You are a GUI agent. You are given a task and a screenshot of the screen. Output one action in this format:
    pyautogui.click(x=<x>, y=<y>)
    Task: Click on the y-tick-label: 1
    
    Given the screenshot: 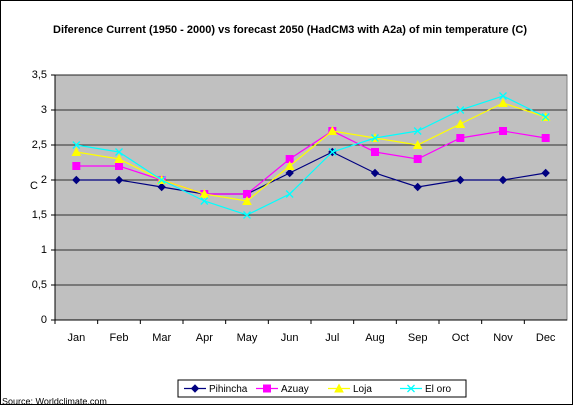 What is the action you would take?
    pyautogui.click(x=44, y=250)
    